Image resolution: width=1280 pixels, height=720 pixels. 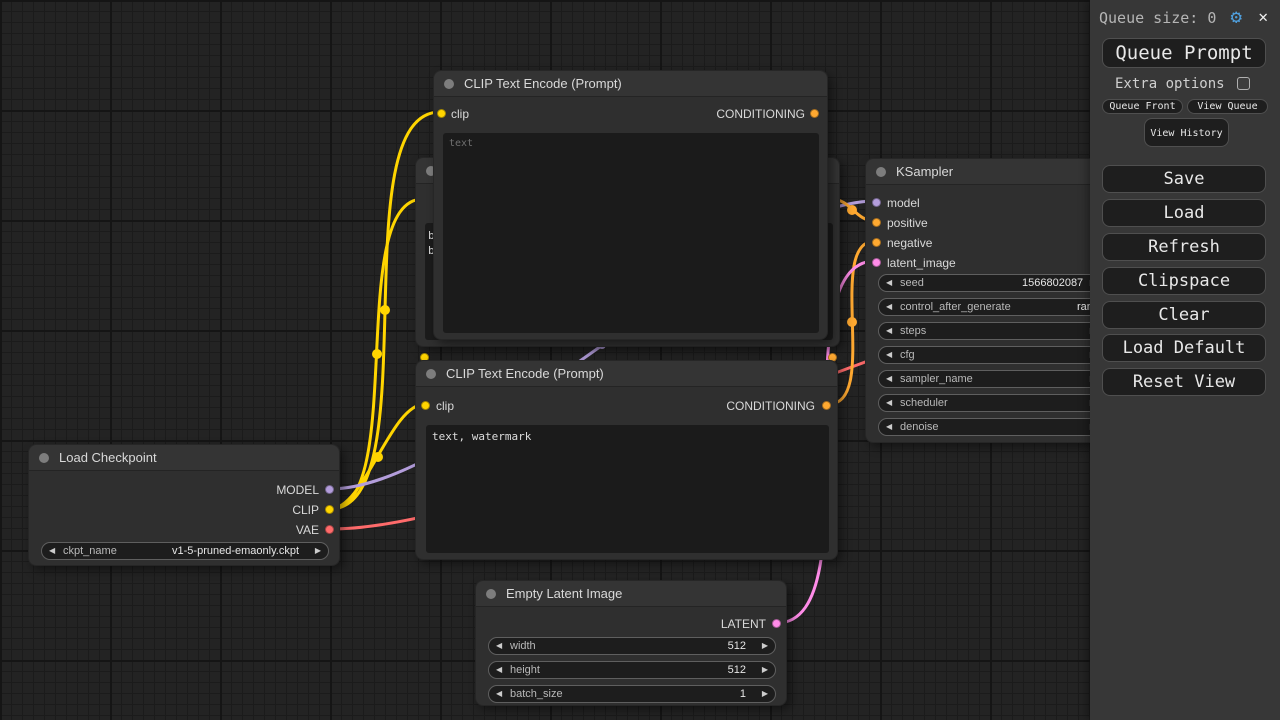 What do you see at coordinates (631, 594) in the screenshot?
I see `node-header: Empty Latent Image` at bounding box center [631, 594].